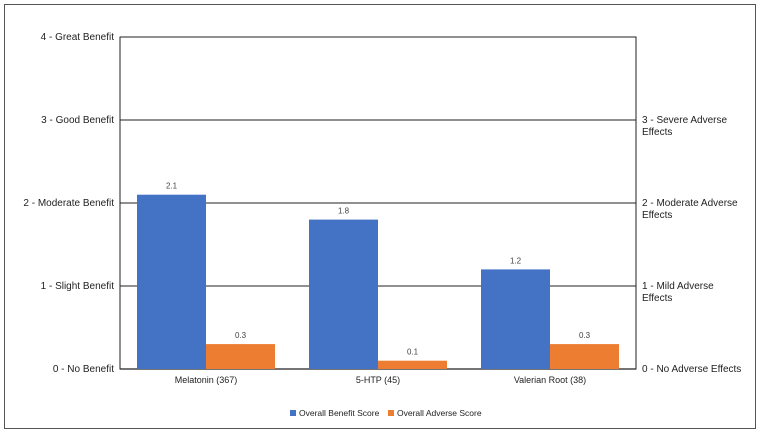  I want to click on x-category-label: Valerian Root (38), so click(550, 380).